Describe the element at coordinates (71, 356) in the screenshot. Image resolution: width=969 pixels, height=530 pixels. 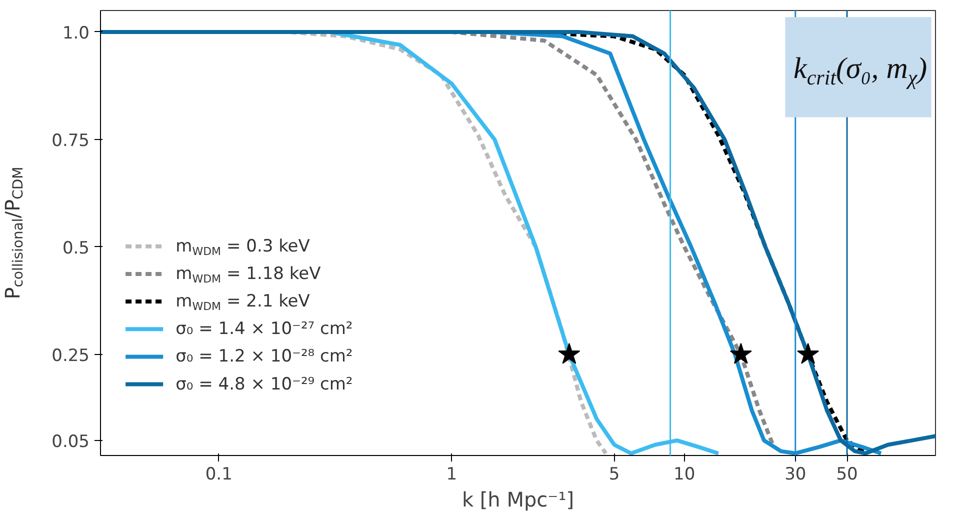
I see `y-tick-label: 0.25` at that location.